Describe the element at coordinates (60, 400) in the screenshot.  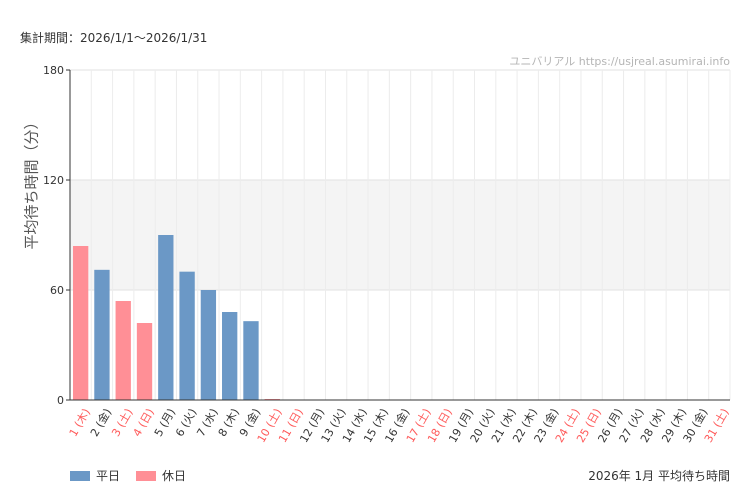
I see `y-tick-label: 0` at that location.